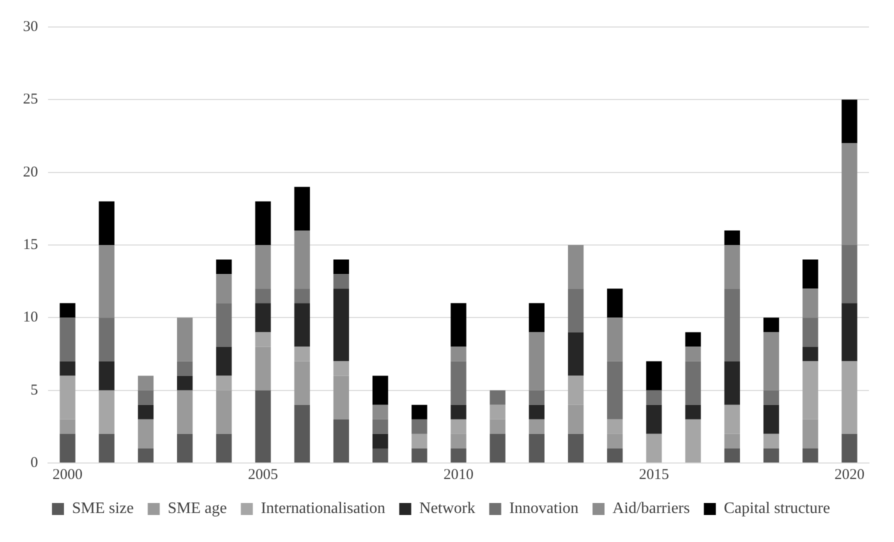 Image resolution: width=894 pixels, height=542 pixels. Describe the element at coordinates (849, 474) in the screenshot. I see `x-tick-label: 2020` at that location.